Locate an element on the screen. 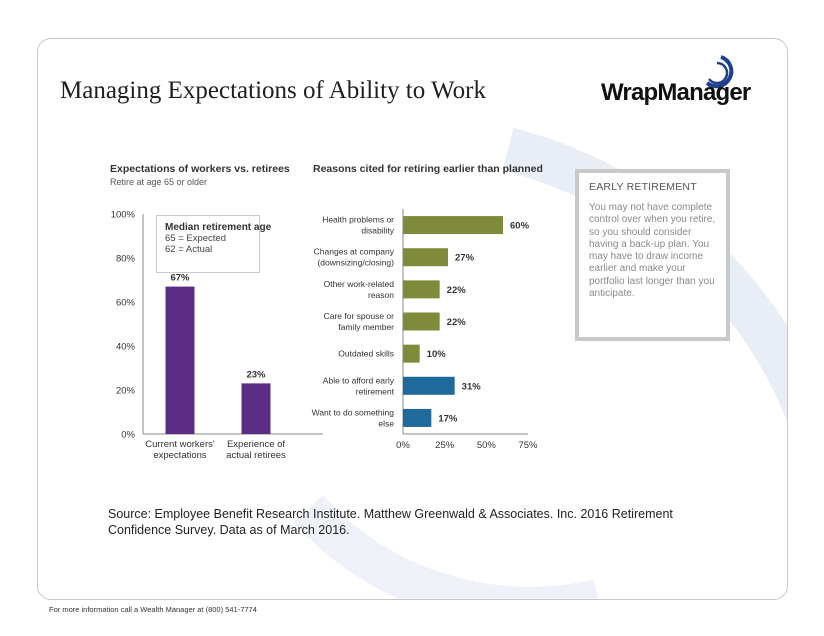  chart1-y-tick-label: 100% is located at coordinates (123, 215).